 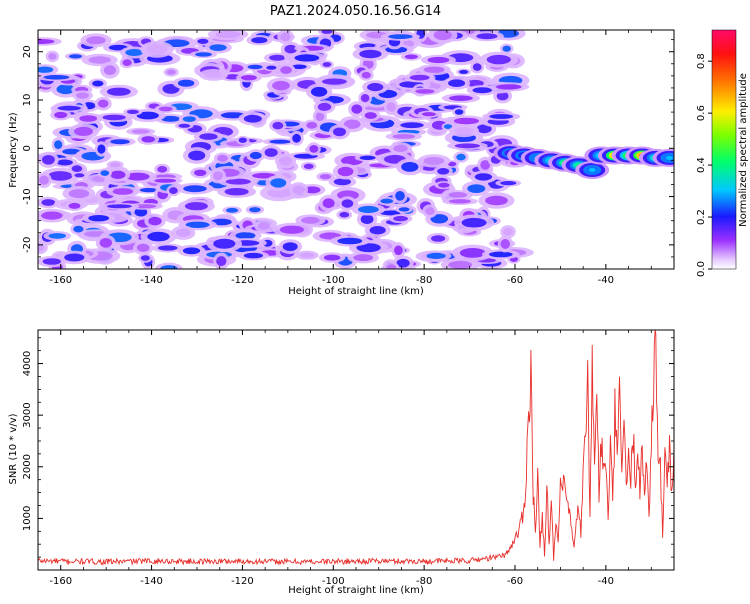 What do you see at coordinates (592, 170) in the screenshot?
I see `spectrogram-signal-cell` at bounding box center [592, 170].